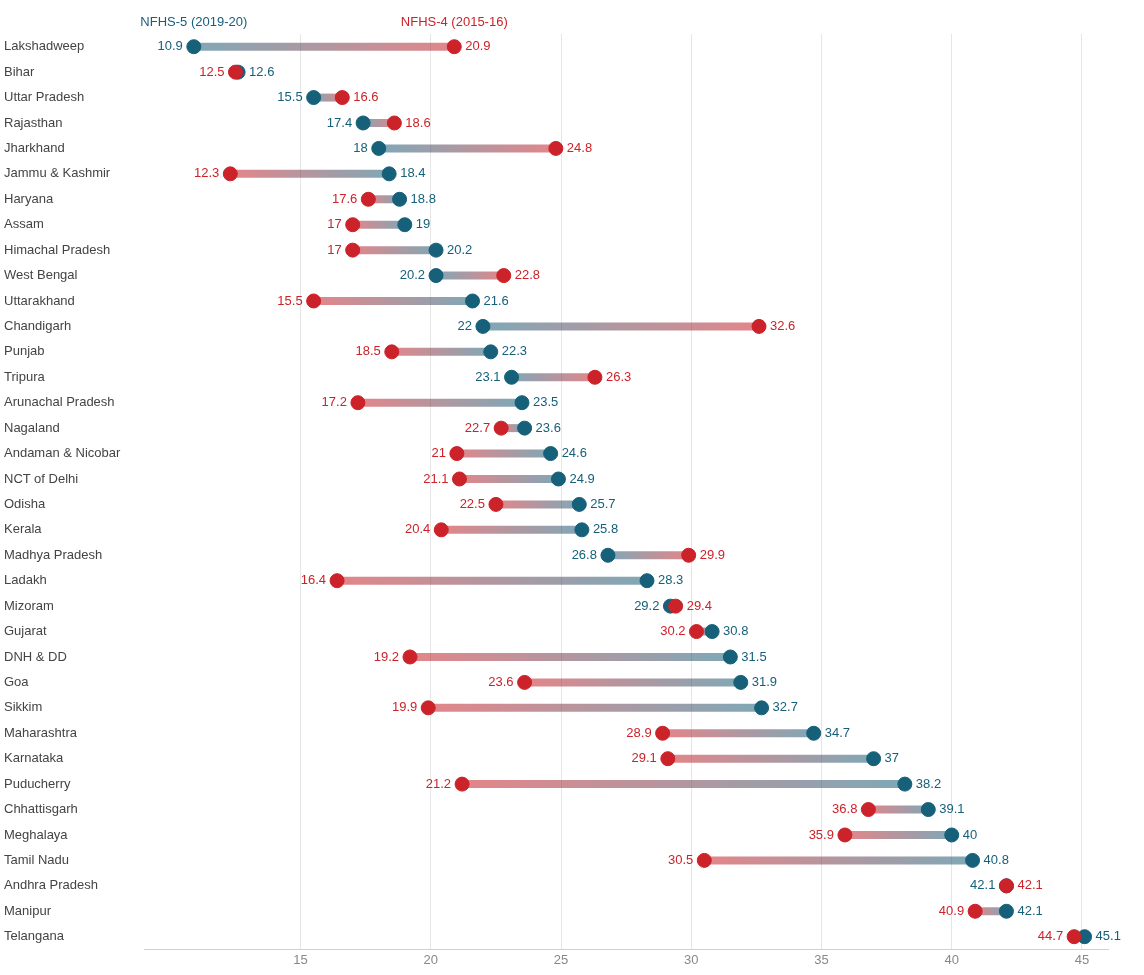  Describe the element at coordinates (313, 580) in the screenshot. I see `data-label: 16.4` at that location.